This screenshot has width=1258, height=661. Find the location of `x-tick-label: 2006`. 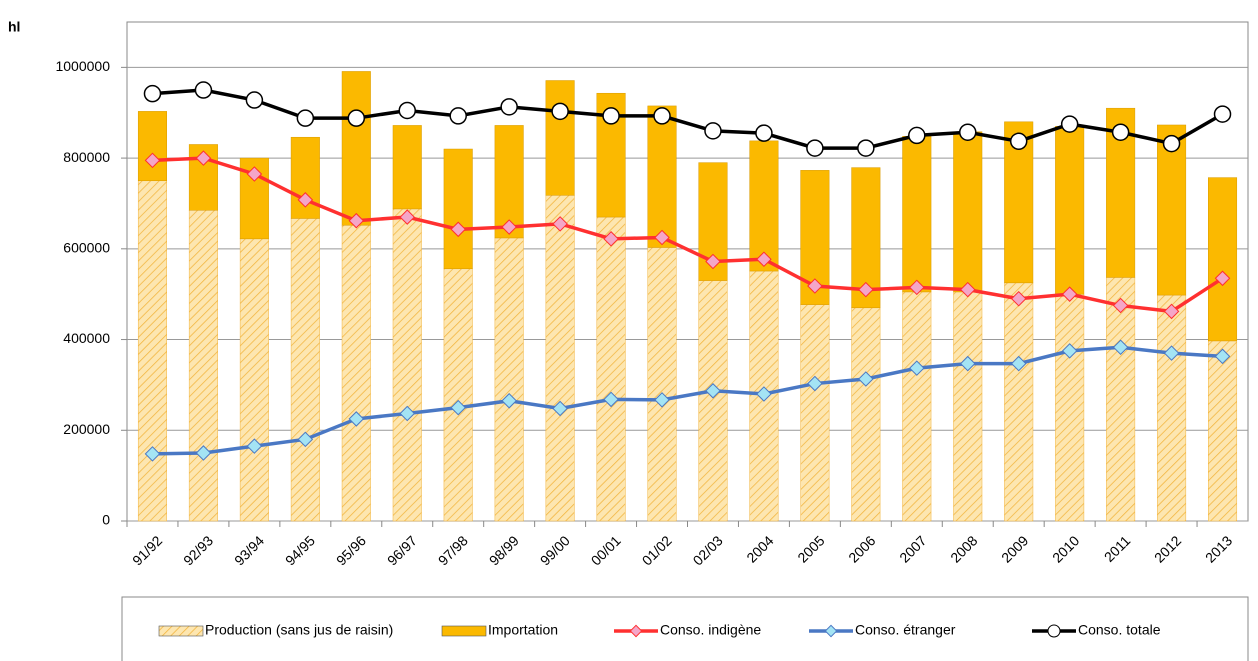

x-tick-label: 2006 is located at coordinates (861, 548).